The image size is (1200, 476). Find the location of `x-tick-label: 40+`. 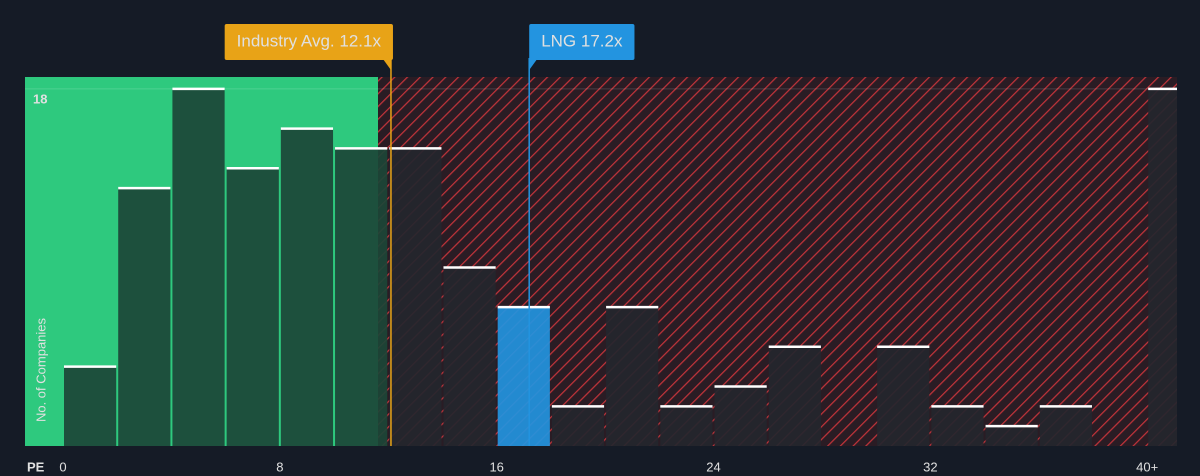

x-tick-label: 40+ is located at coordinates (1147, 466).